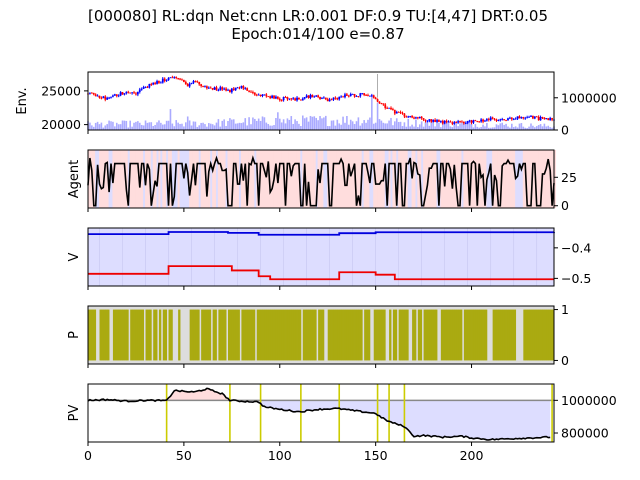 The width and height of the screenshot is (640, 480). What do you see at coordinates (565, 360) in the screenshot?
I see `p-right-tick-label: 0` at bounding box center [565, 360].